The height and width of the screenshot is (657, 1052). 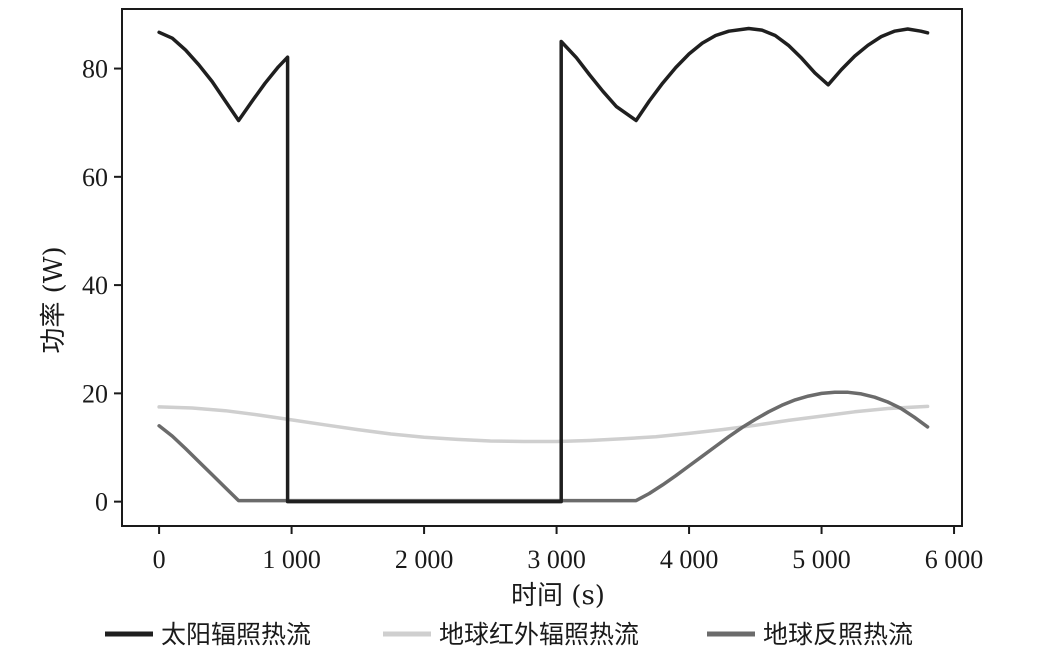 I want to click on y-axis-title: 功率 (W), so click(x=54, y=299).